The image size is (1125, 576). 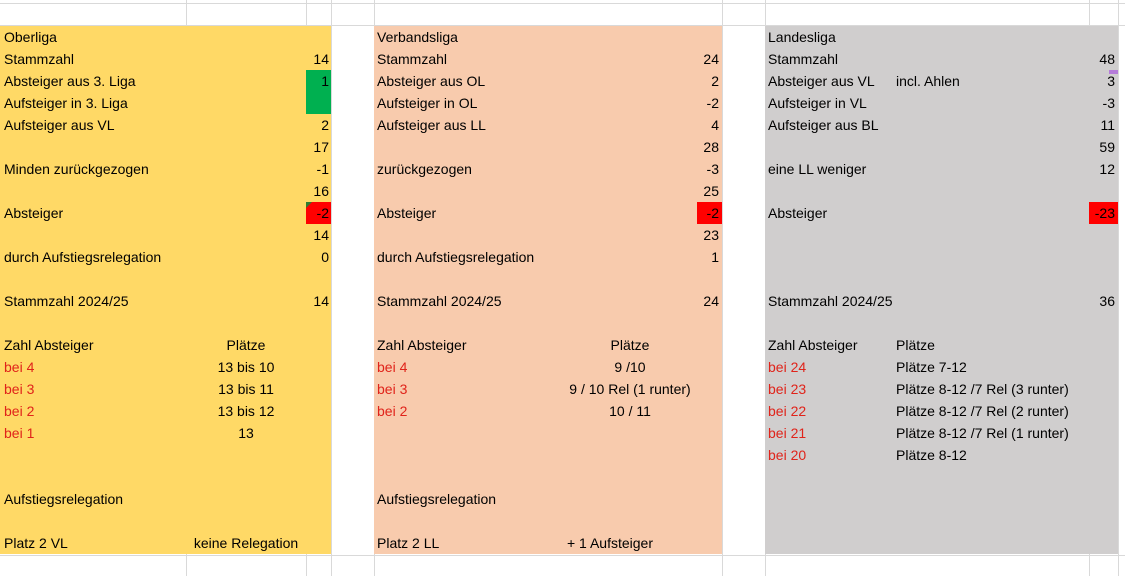 What do you see at coordinates (928, 81) in the screenshot?
I see `landesliga-row-note: incl. Ahlen` at bounding box center [928, 81].